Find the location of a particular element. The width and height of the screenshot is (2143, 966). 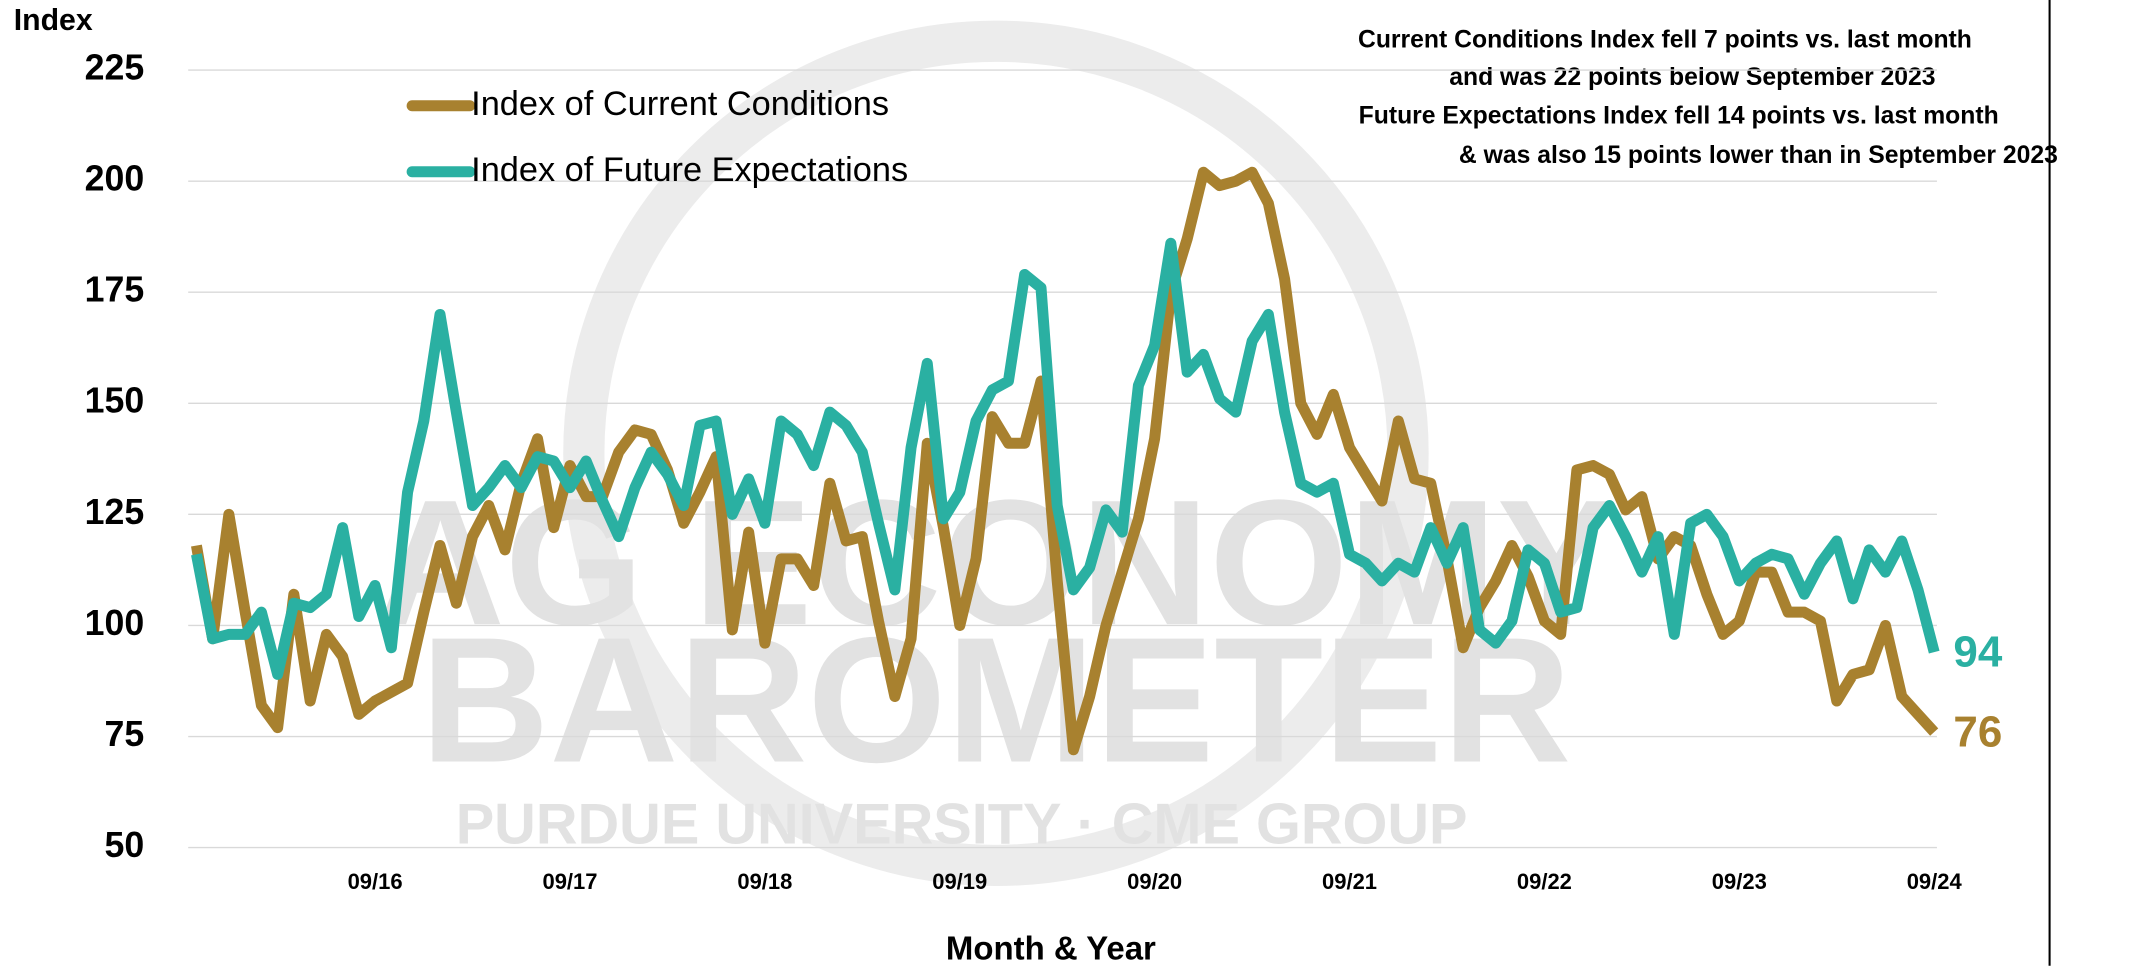

end-label: 76 is located at coordinates (1977, 731).